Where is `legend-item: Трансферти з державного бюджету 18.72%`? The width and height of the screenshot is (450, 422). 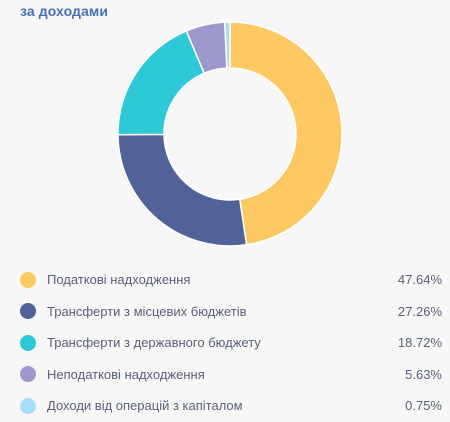
legend-item: Трансферти з державного бюджету 18.72% is located at coordinates (231, 343).